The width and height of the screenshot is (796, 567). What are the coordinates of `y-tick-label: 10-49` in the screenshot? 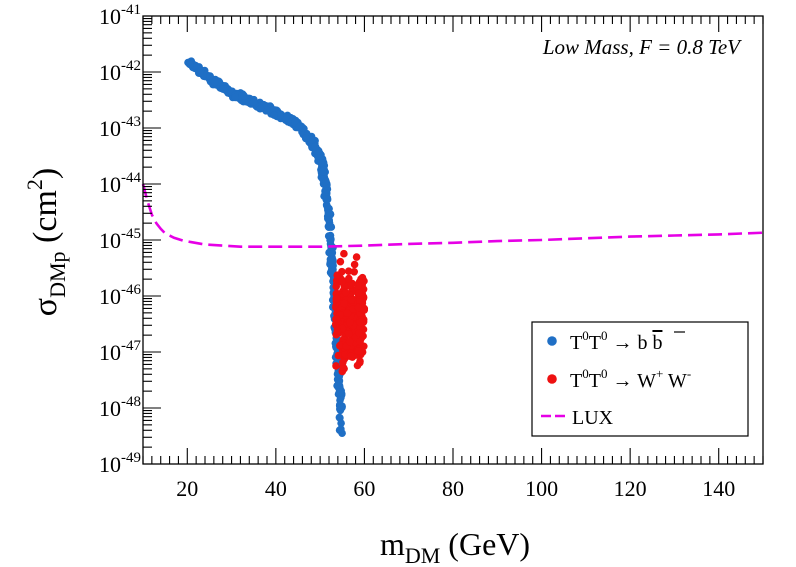 It's located at (120, 463).